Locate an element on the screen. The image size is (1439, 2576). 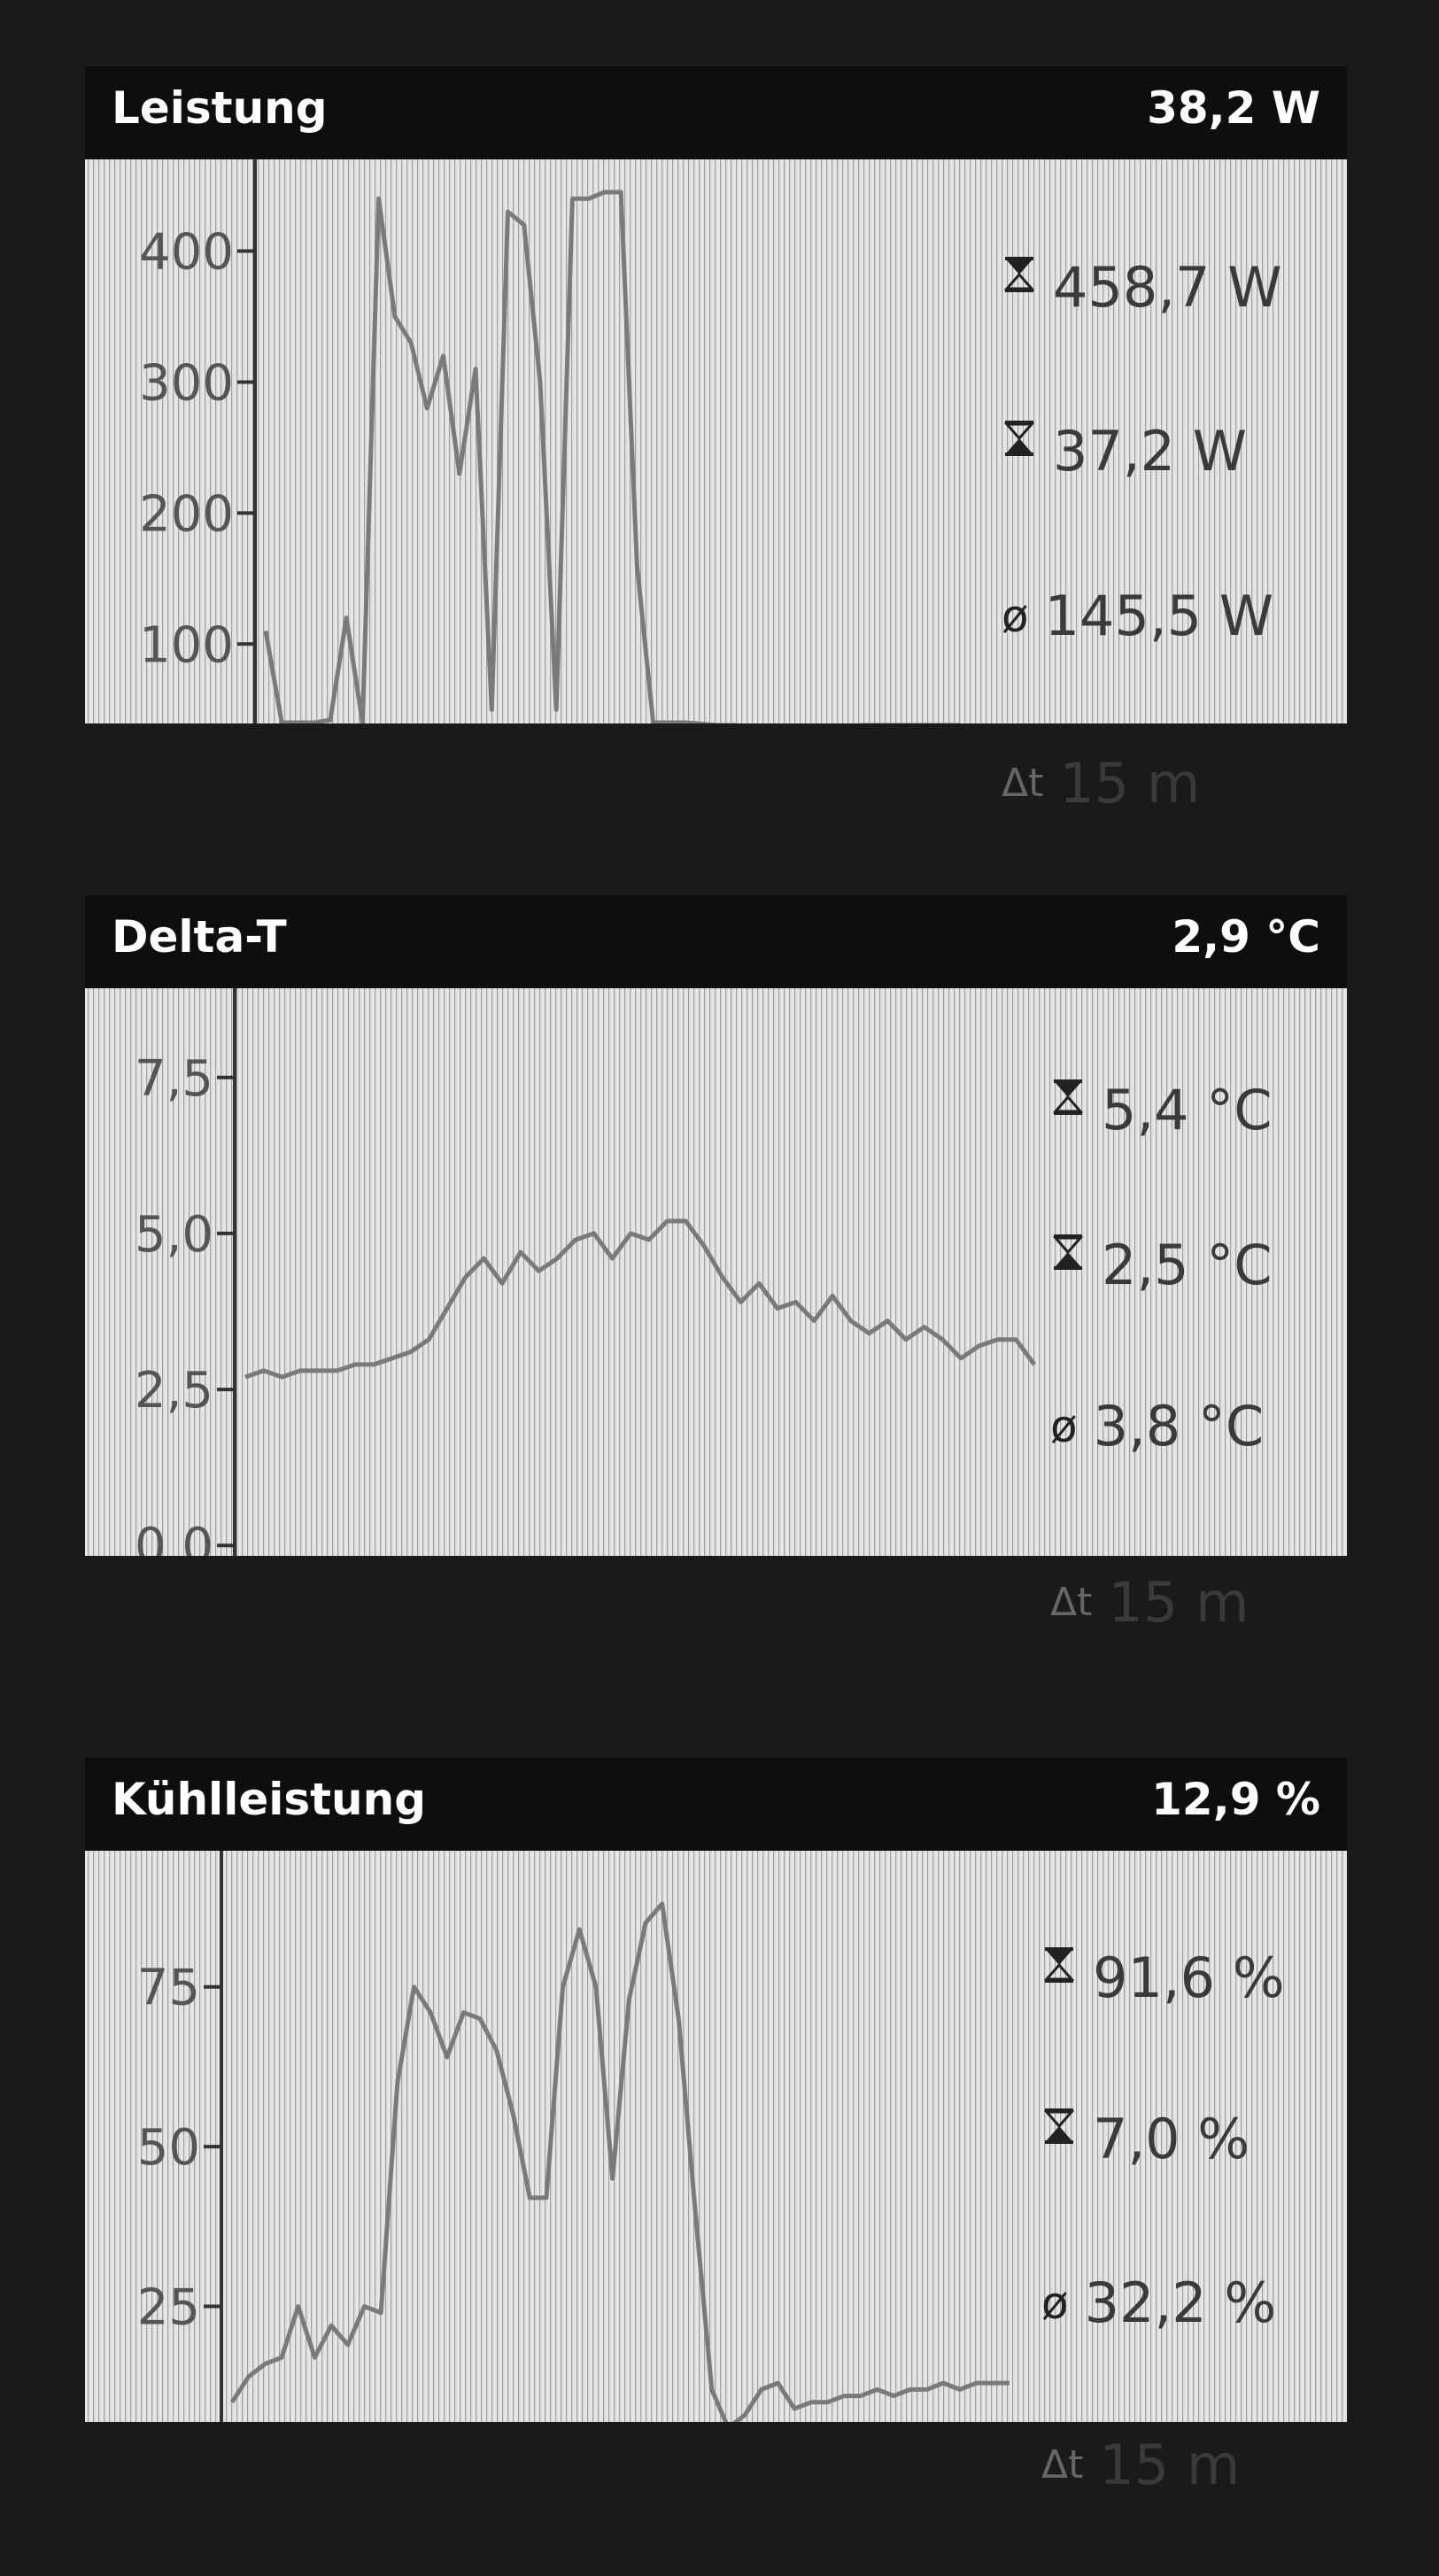
stat-max: 91,6 % is located at coordinates (1163, 1978).